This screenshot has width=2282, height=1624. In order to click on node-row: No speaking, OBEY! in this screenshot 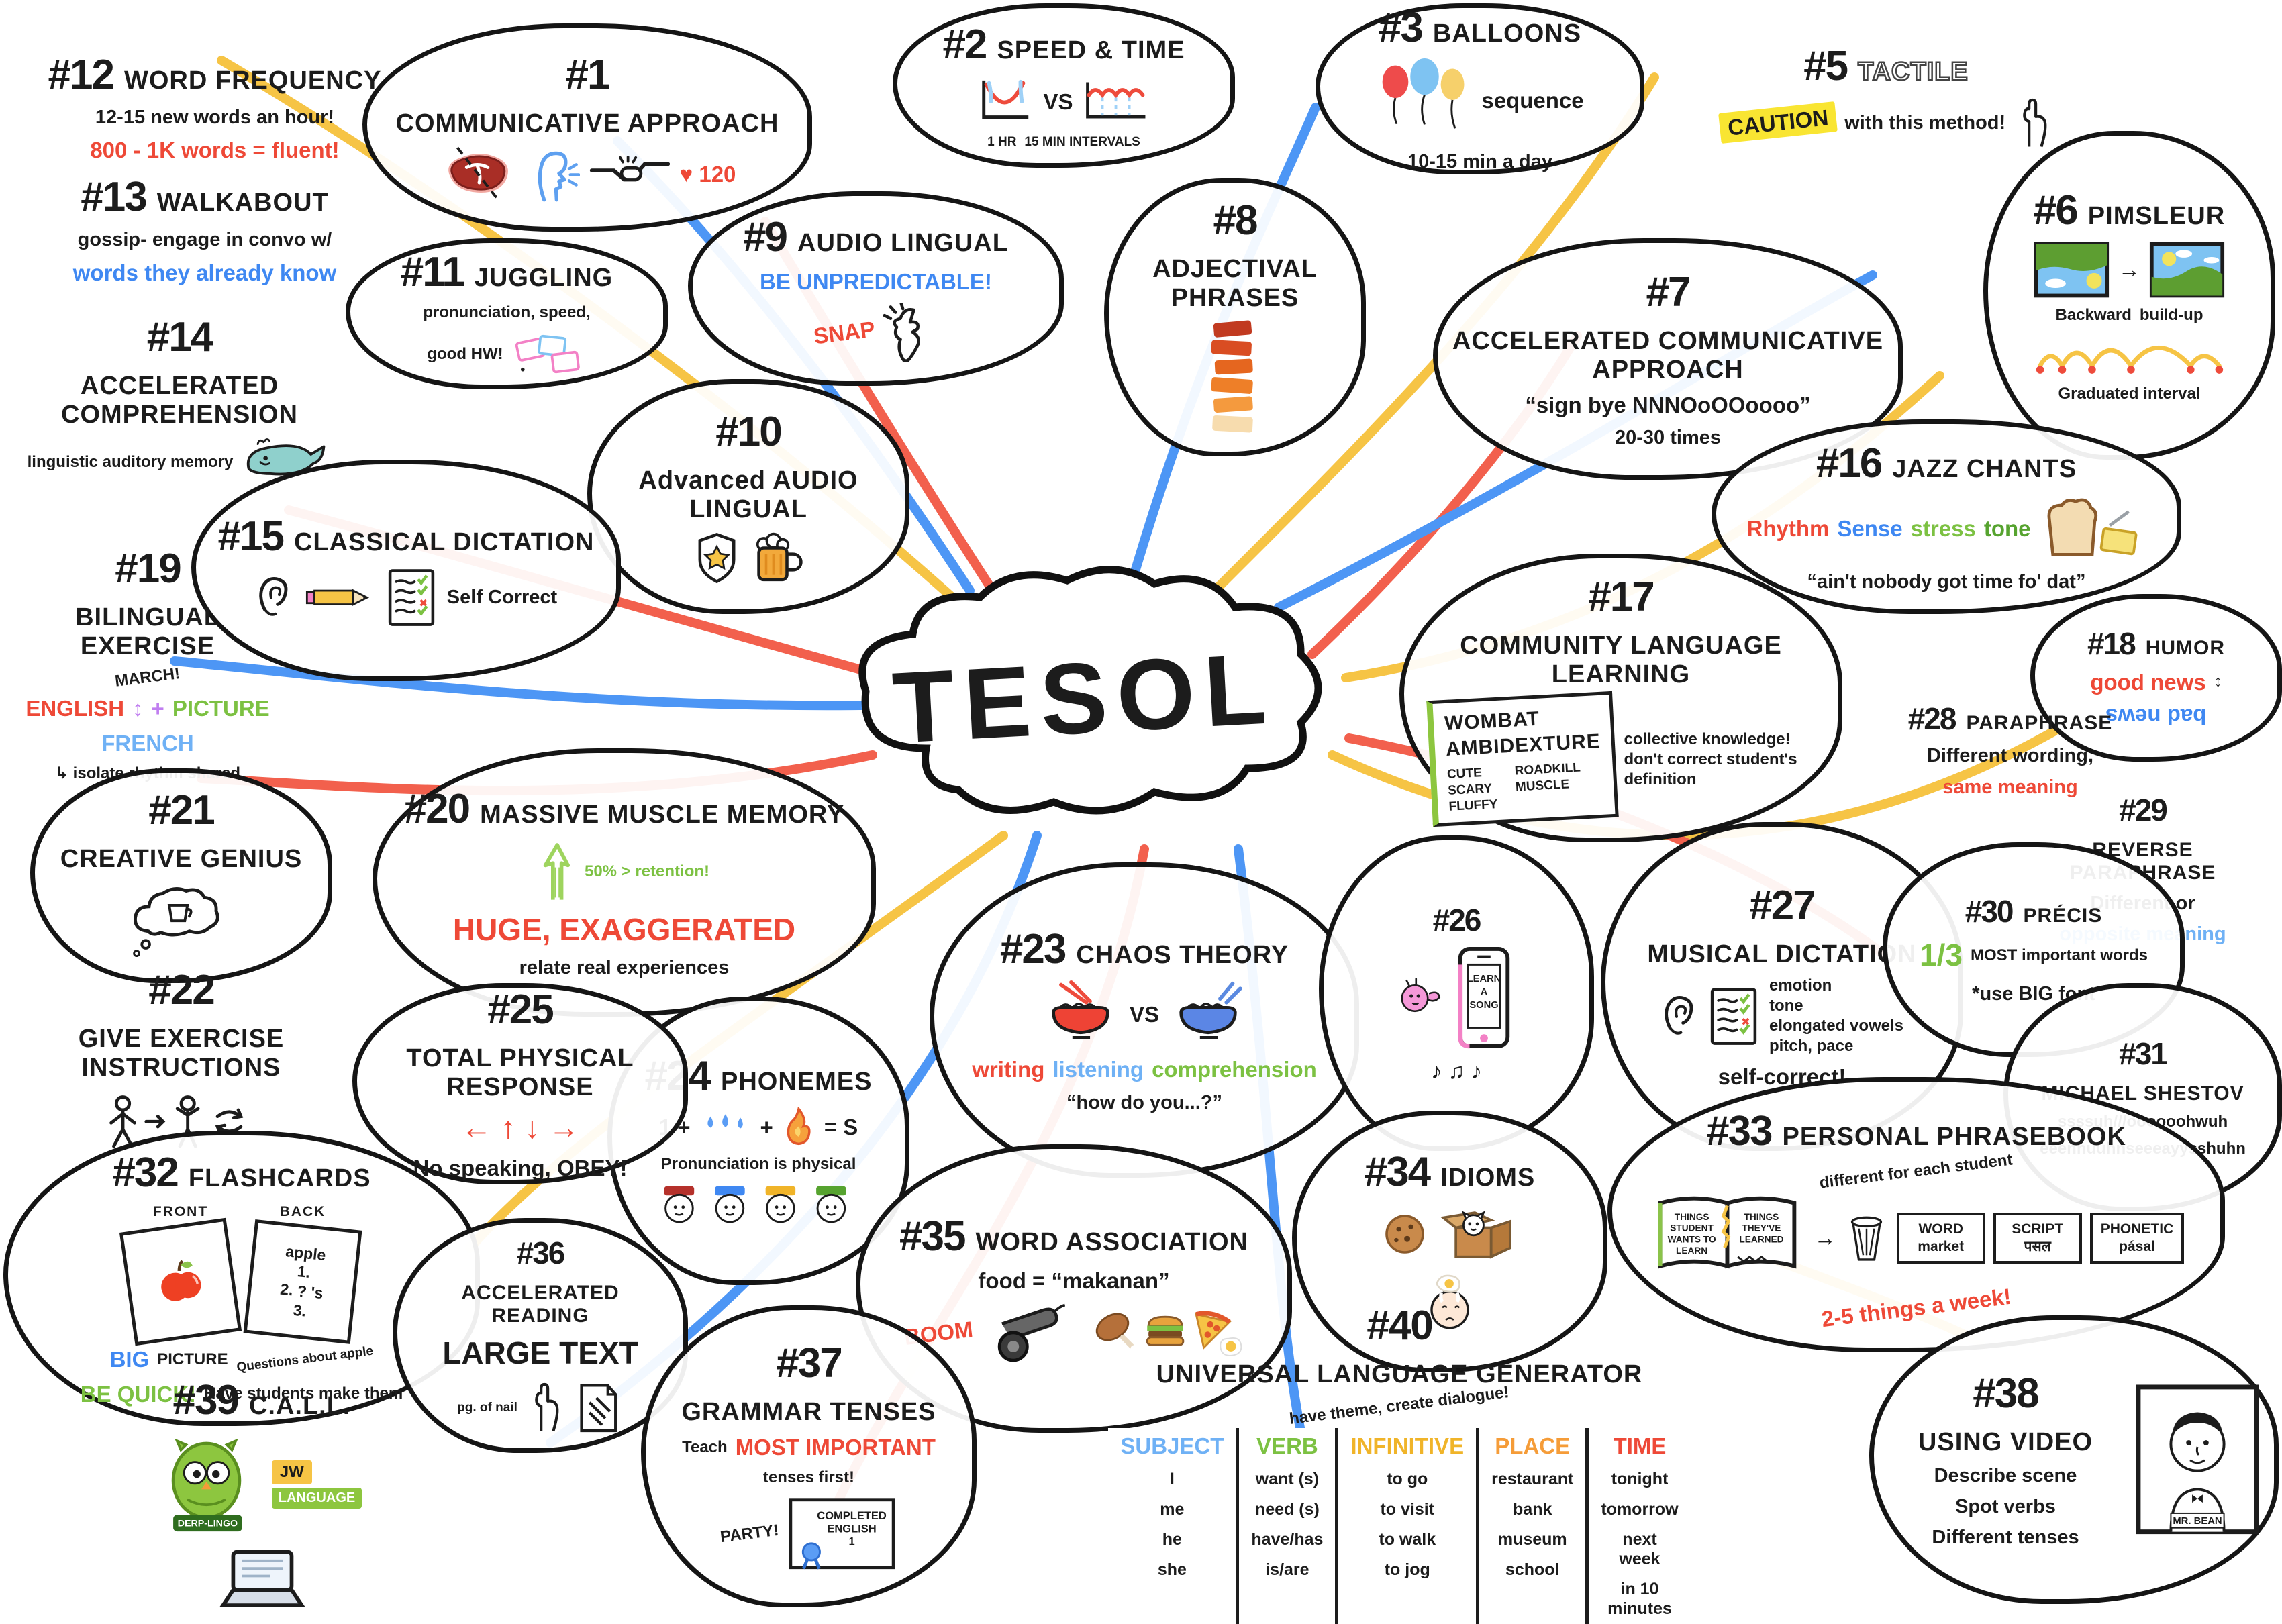, I will do `click(520, 1168)`.